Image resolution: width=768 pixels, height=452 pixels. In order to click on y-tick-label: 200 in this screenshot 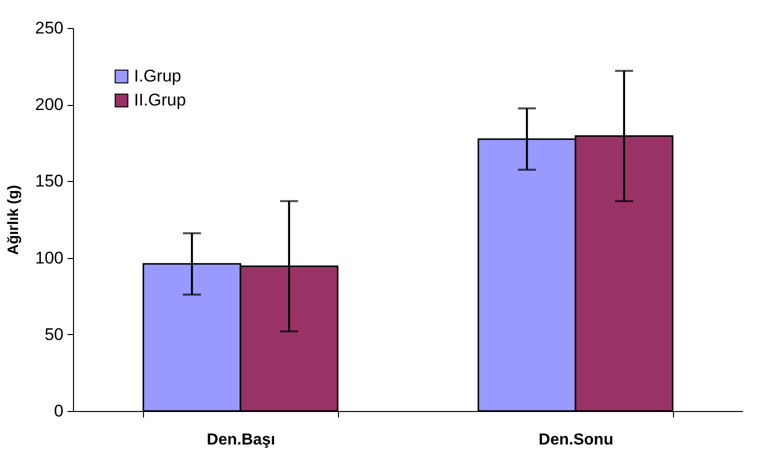, I will do `click(49, 104)`.